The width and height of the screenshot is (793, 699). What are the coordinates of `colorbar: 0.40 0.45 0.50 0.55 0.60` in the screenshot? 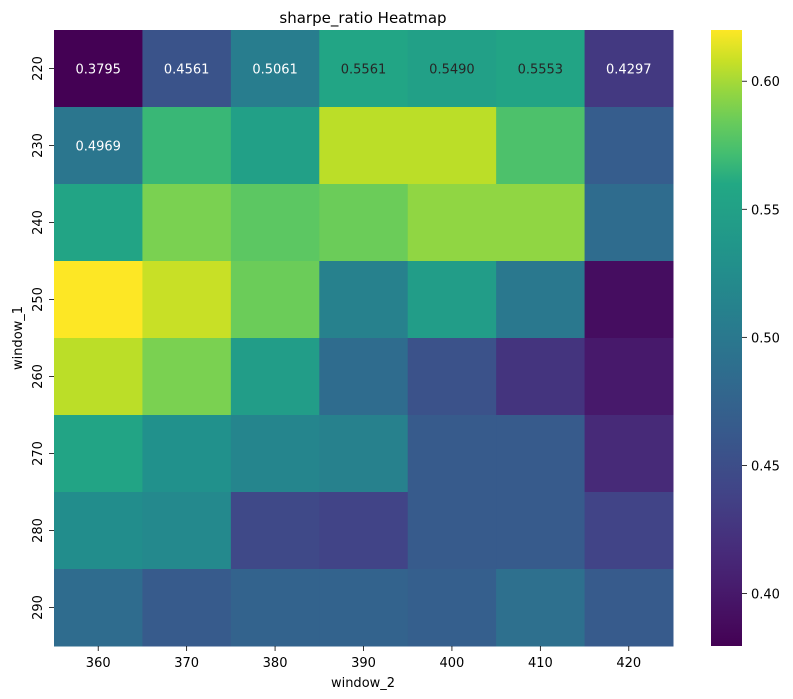 It's located at (745, 338).